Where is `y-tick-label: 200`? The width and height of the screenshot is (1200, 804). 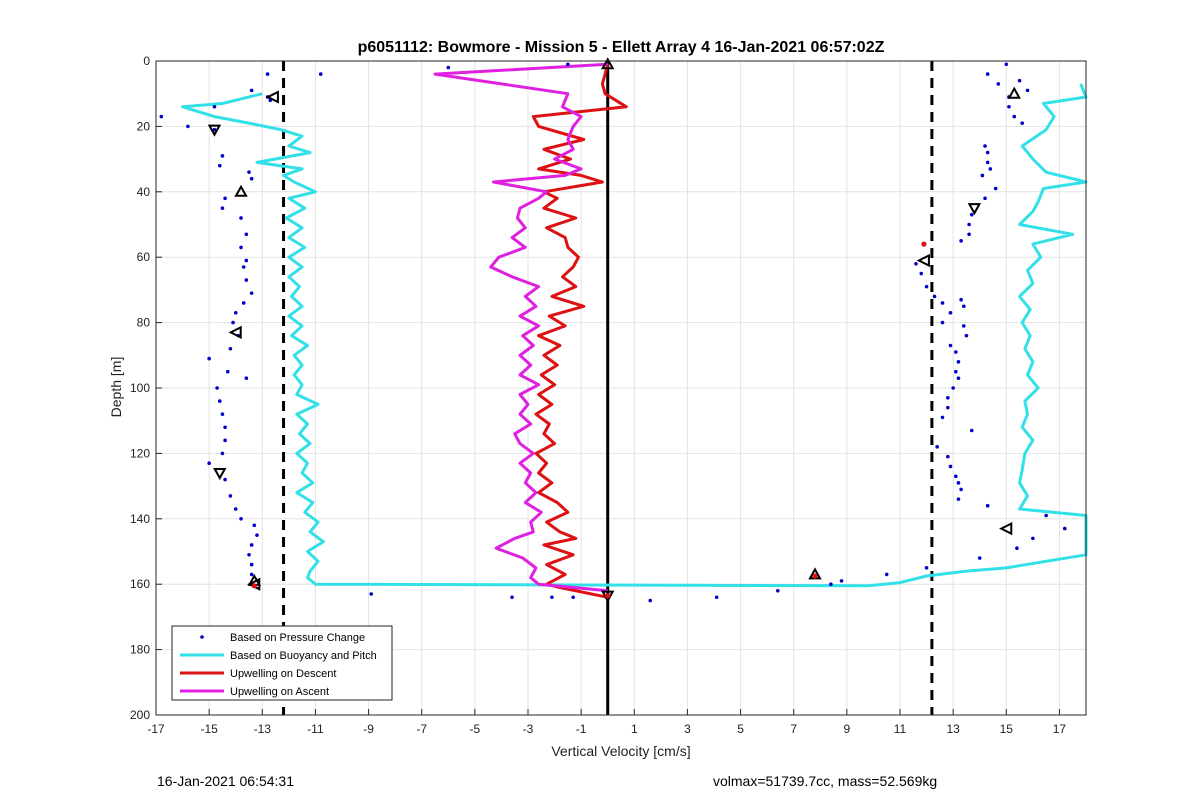
y-tick-label: 200 is located at coordinates (140, 715).